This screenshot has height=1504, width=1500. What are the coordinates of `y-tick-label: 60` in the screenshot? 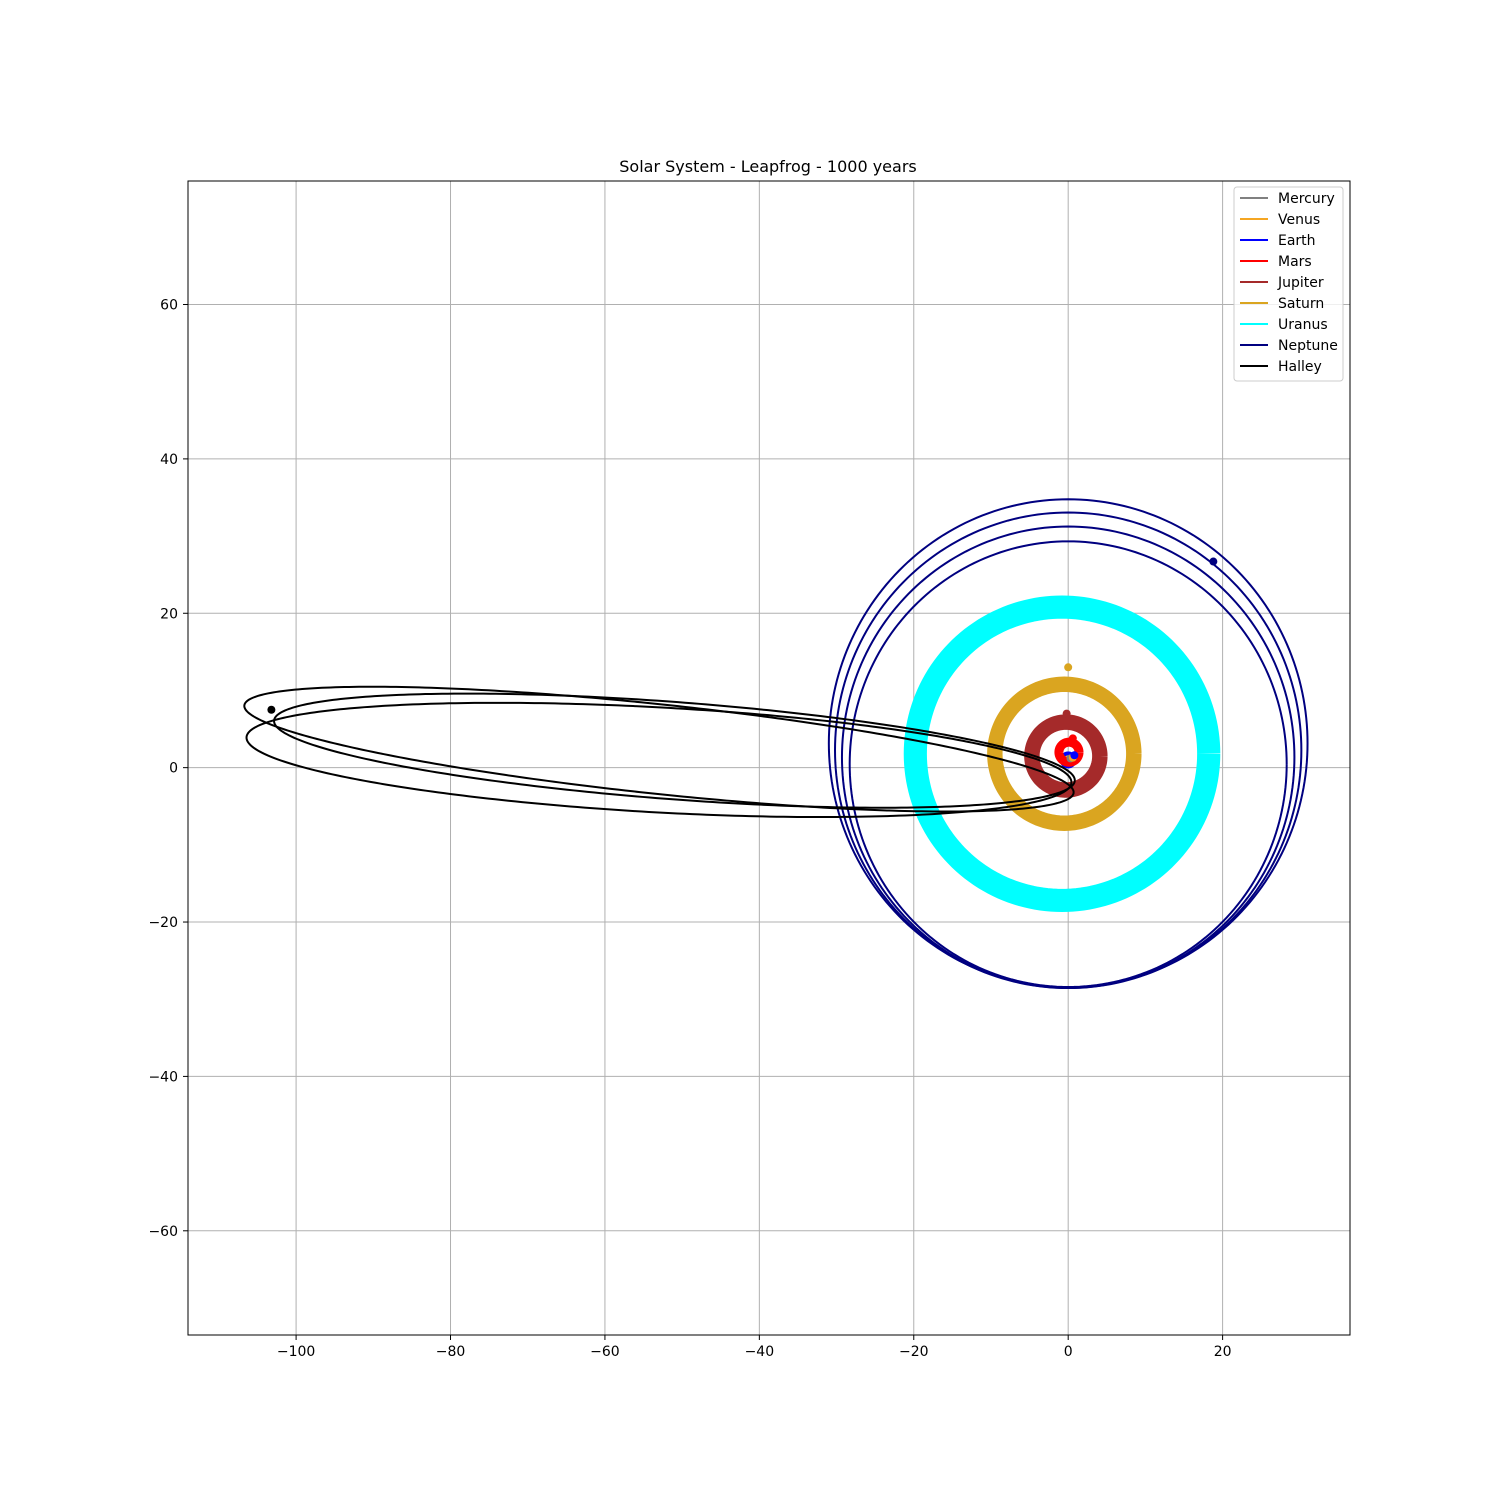 It's located at (169, 306).